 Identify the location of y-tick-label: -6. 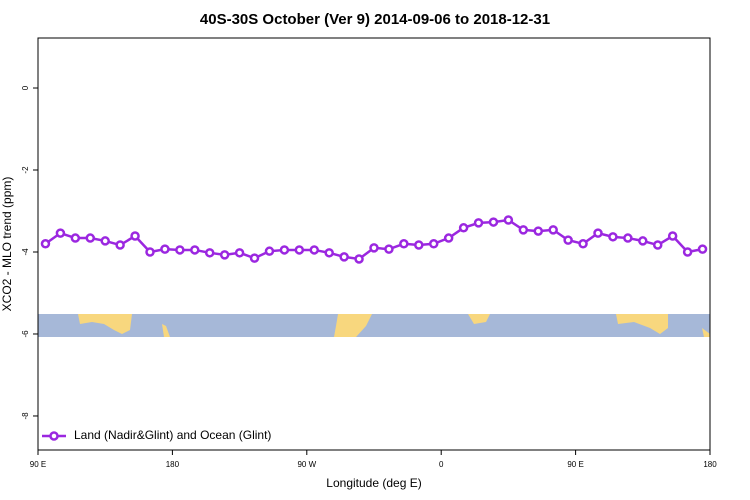
(25, 334).